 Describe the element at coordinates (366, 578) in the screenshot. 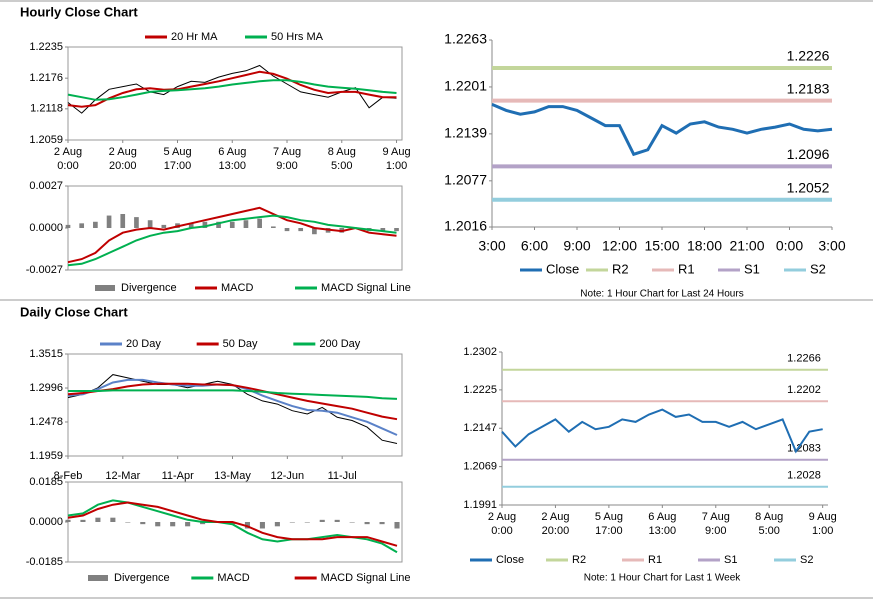

I see `legend-label: MACD Signal Line` at that location.